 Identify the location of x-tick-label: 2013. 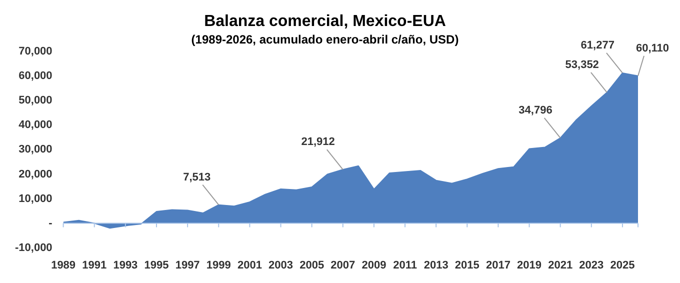
(436, 265).